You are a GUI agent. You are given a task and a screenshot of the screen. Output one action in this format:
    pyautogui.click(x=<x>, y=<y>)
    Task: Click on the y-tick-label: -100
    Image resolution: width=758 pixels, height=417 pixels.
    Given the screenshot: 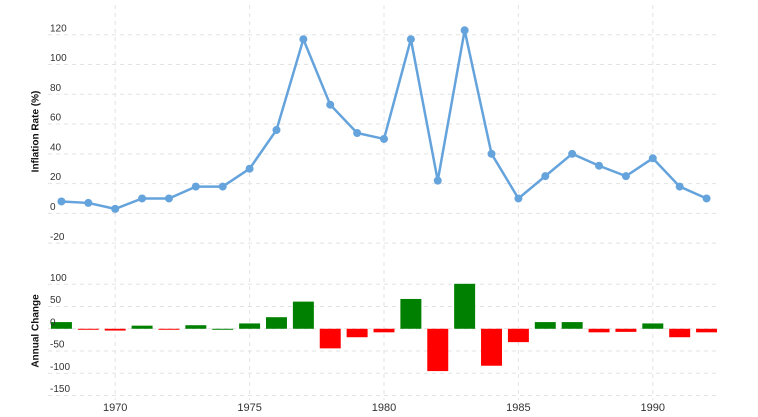 What is the action you would take?
    pyautogui.click(x=60, y=367)
    